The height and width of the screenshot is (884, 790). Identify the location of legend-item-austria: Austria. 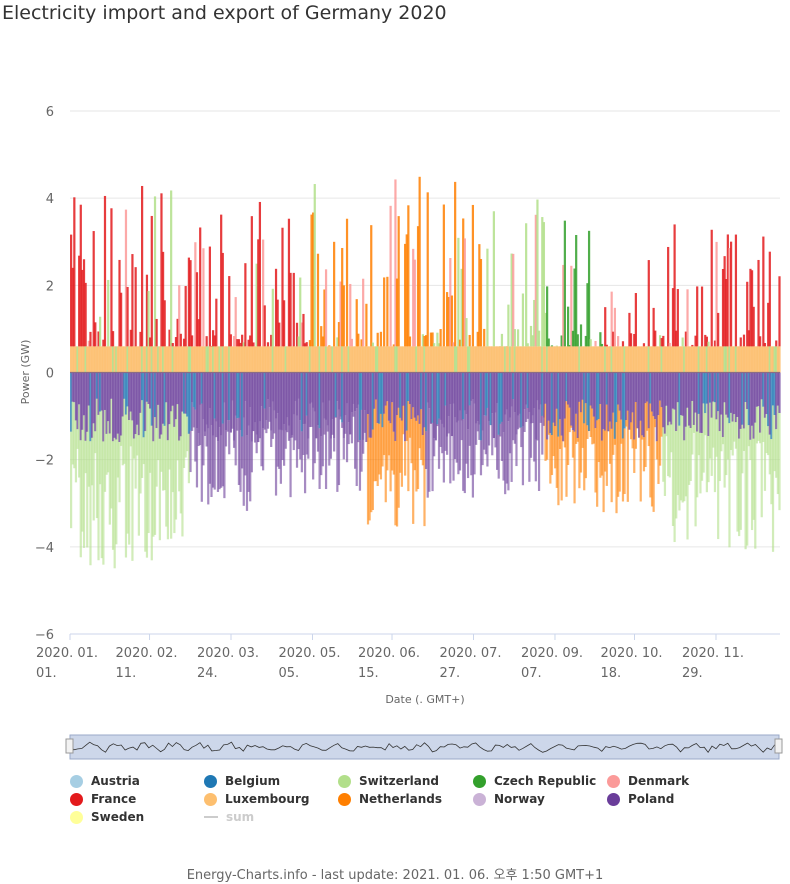
(105, 781).